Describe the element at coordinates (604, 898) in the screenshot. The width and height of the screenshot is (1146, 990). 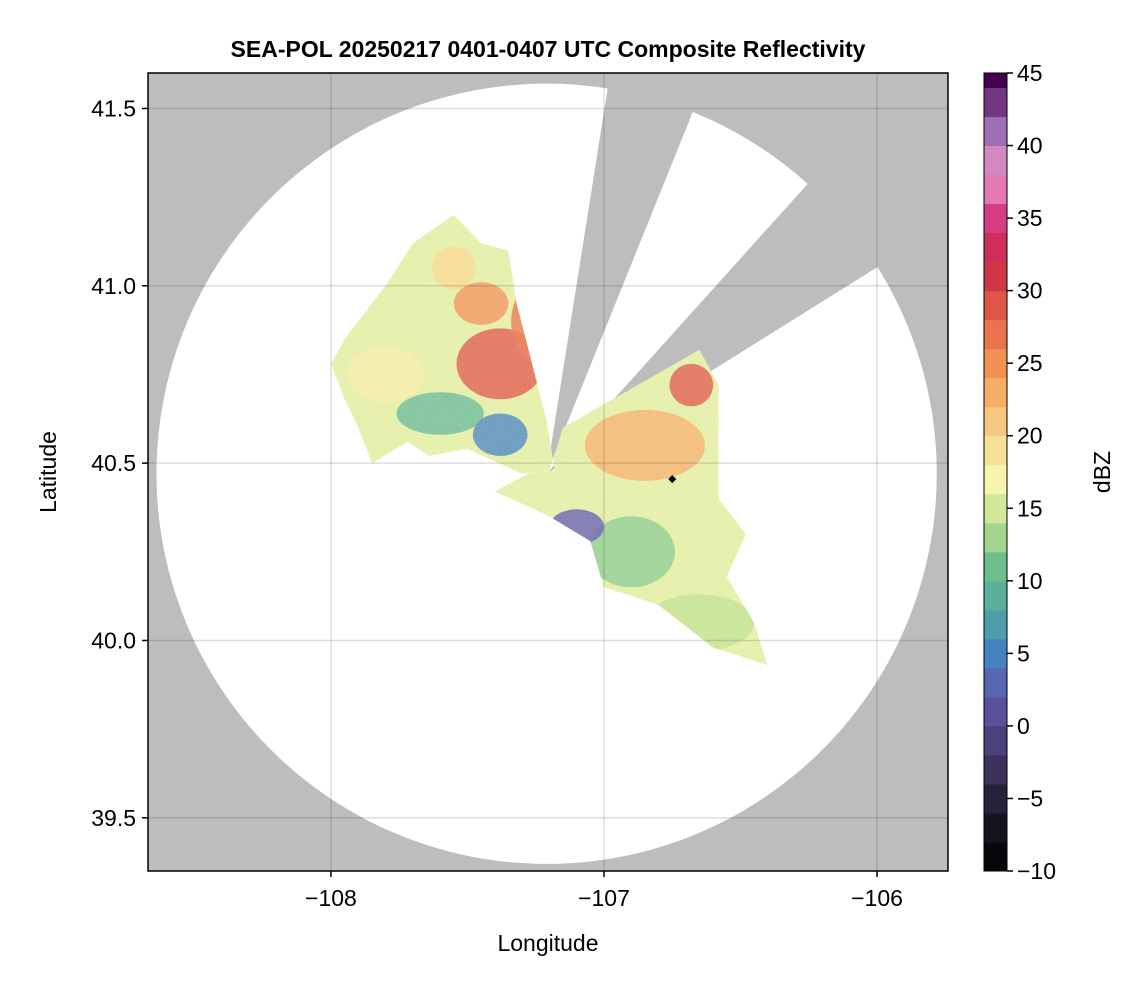
I see `x-tick-label: −107` at that location.